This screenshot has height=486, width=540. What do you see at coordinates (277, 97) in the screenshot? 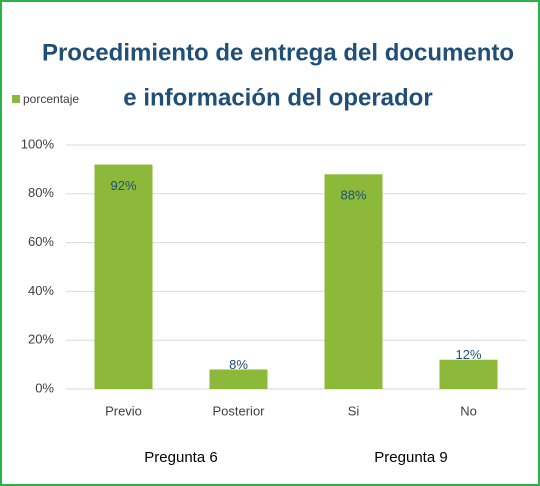
I see `chart-title: e información del operador` at bounding box center [277, 97].